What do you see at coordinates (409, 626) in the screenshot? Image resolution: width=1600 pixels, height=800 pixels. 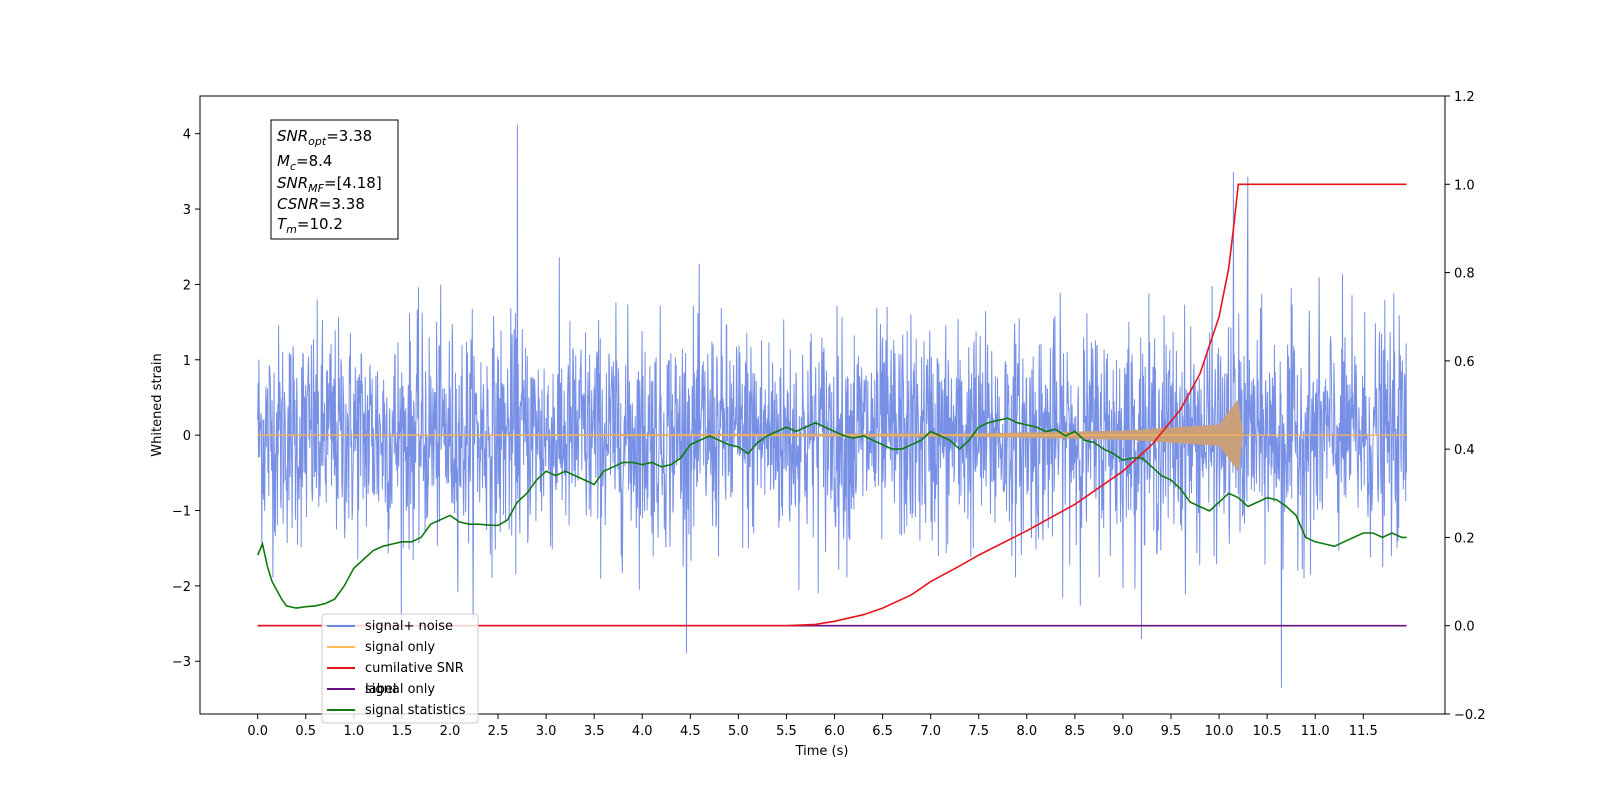 I see `legend-label-signal-noise: signal+ noise` at bounding box center [409, 626].